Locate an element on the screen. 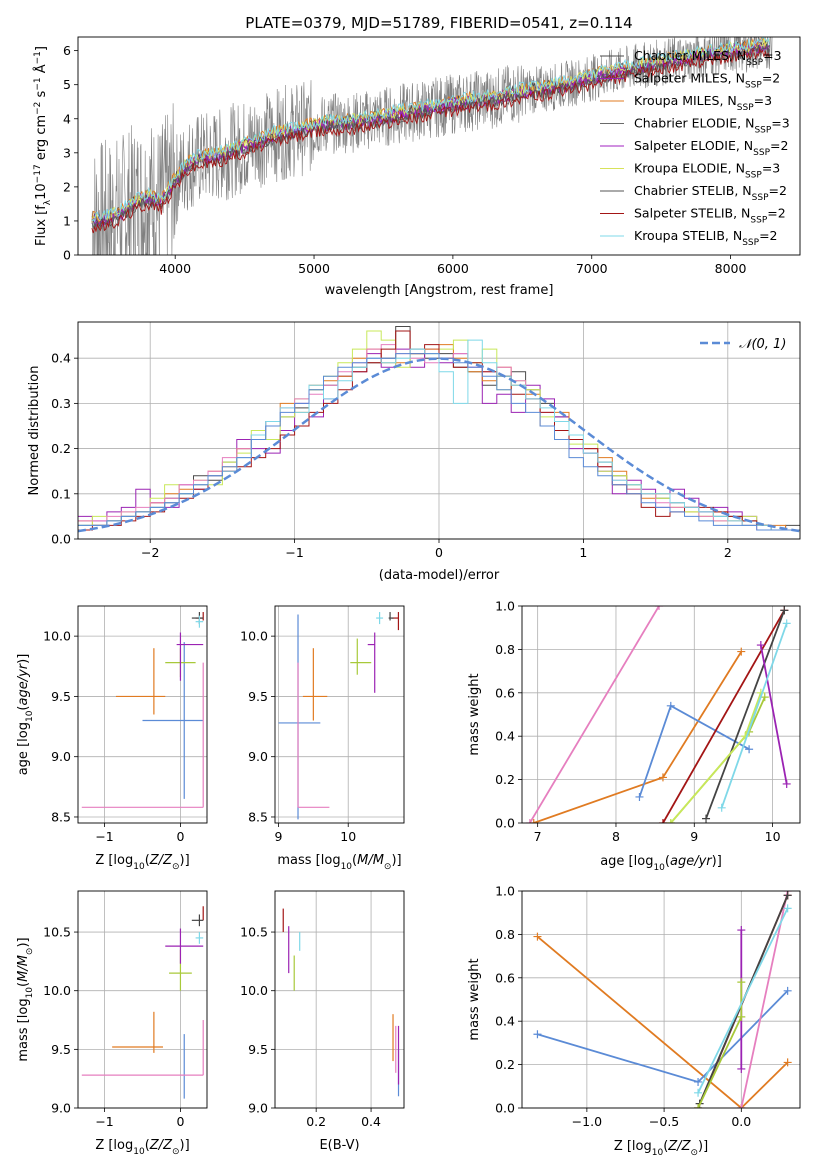  x-tick-label: 5000 is located at coordinates (314, 268).